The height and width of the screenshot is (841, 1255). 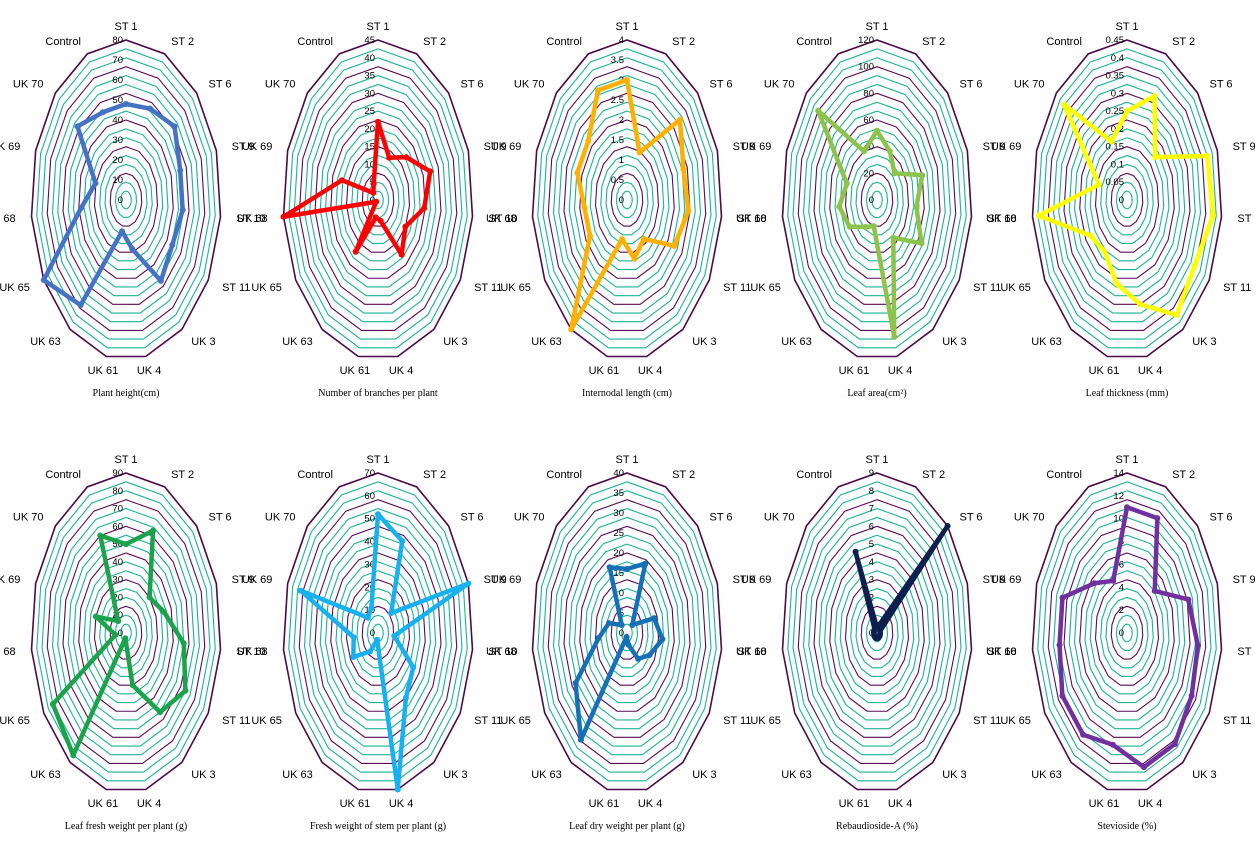 What do you see at coordinates (621, 160) in the screenshot?
I see `tick-label: 1` at bounding box center [621, 160].